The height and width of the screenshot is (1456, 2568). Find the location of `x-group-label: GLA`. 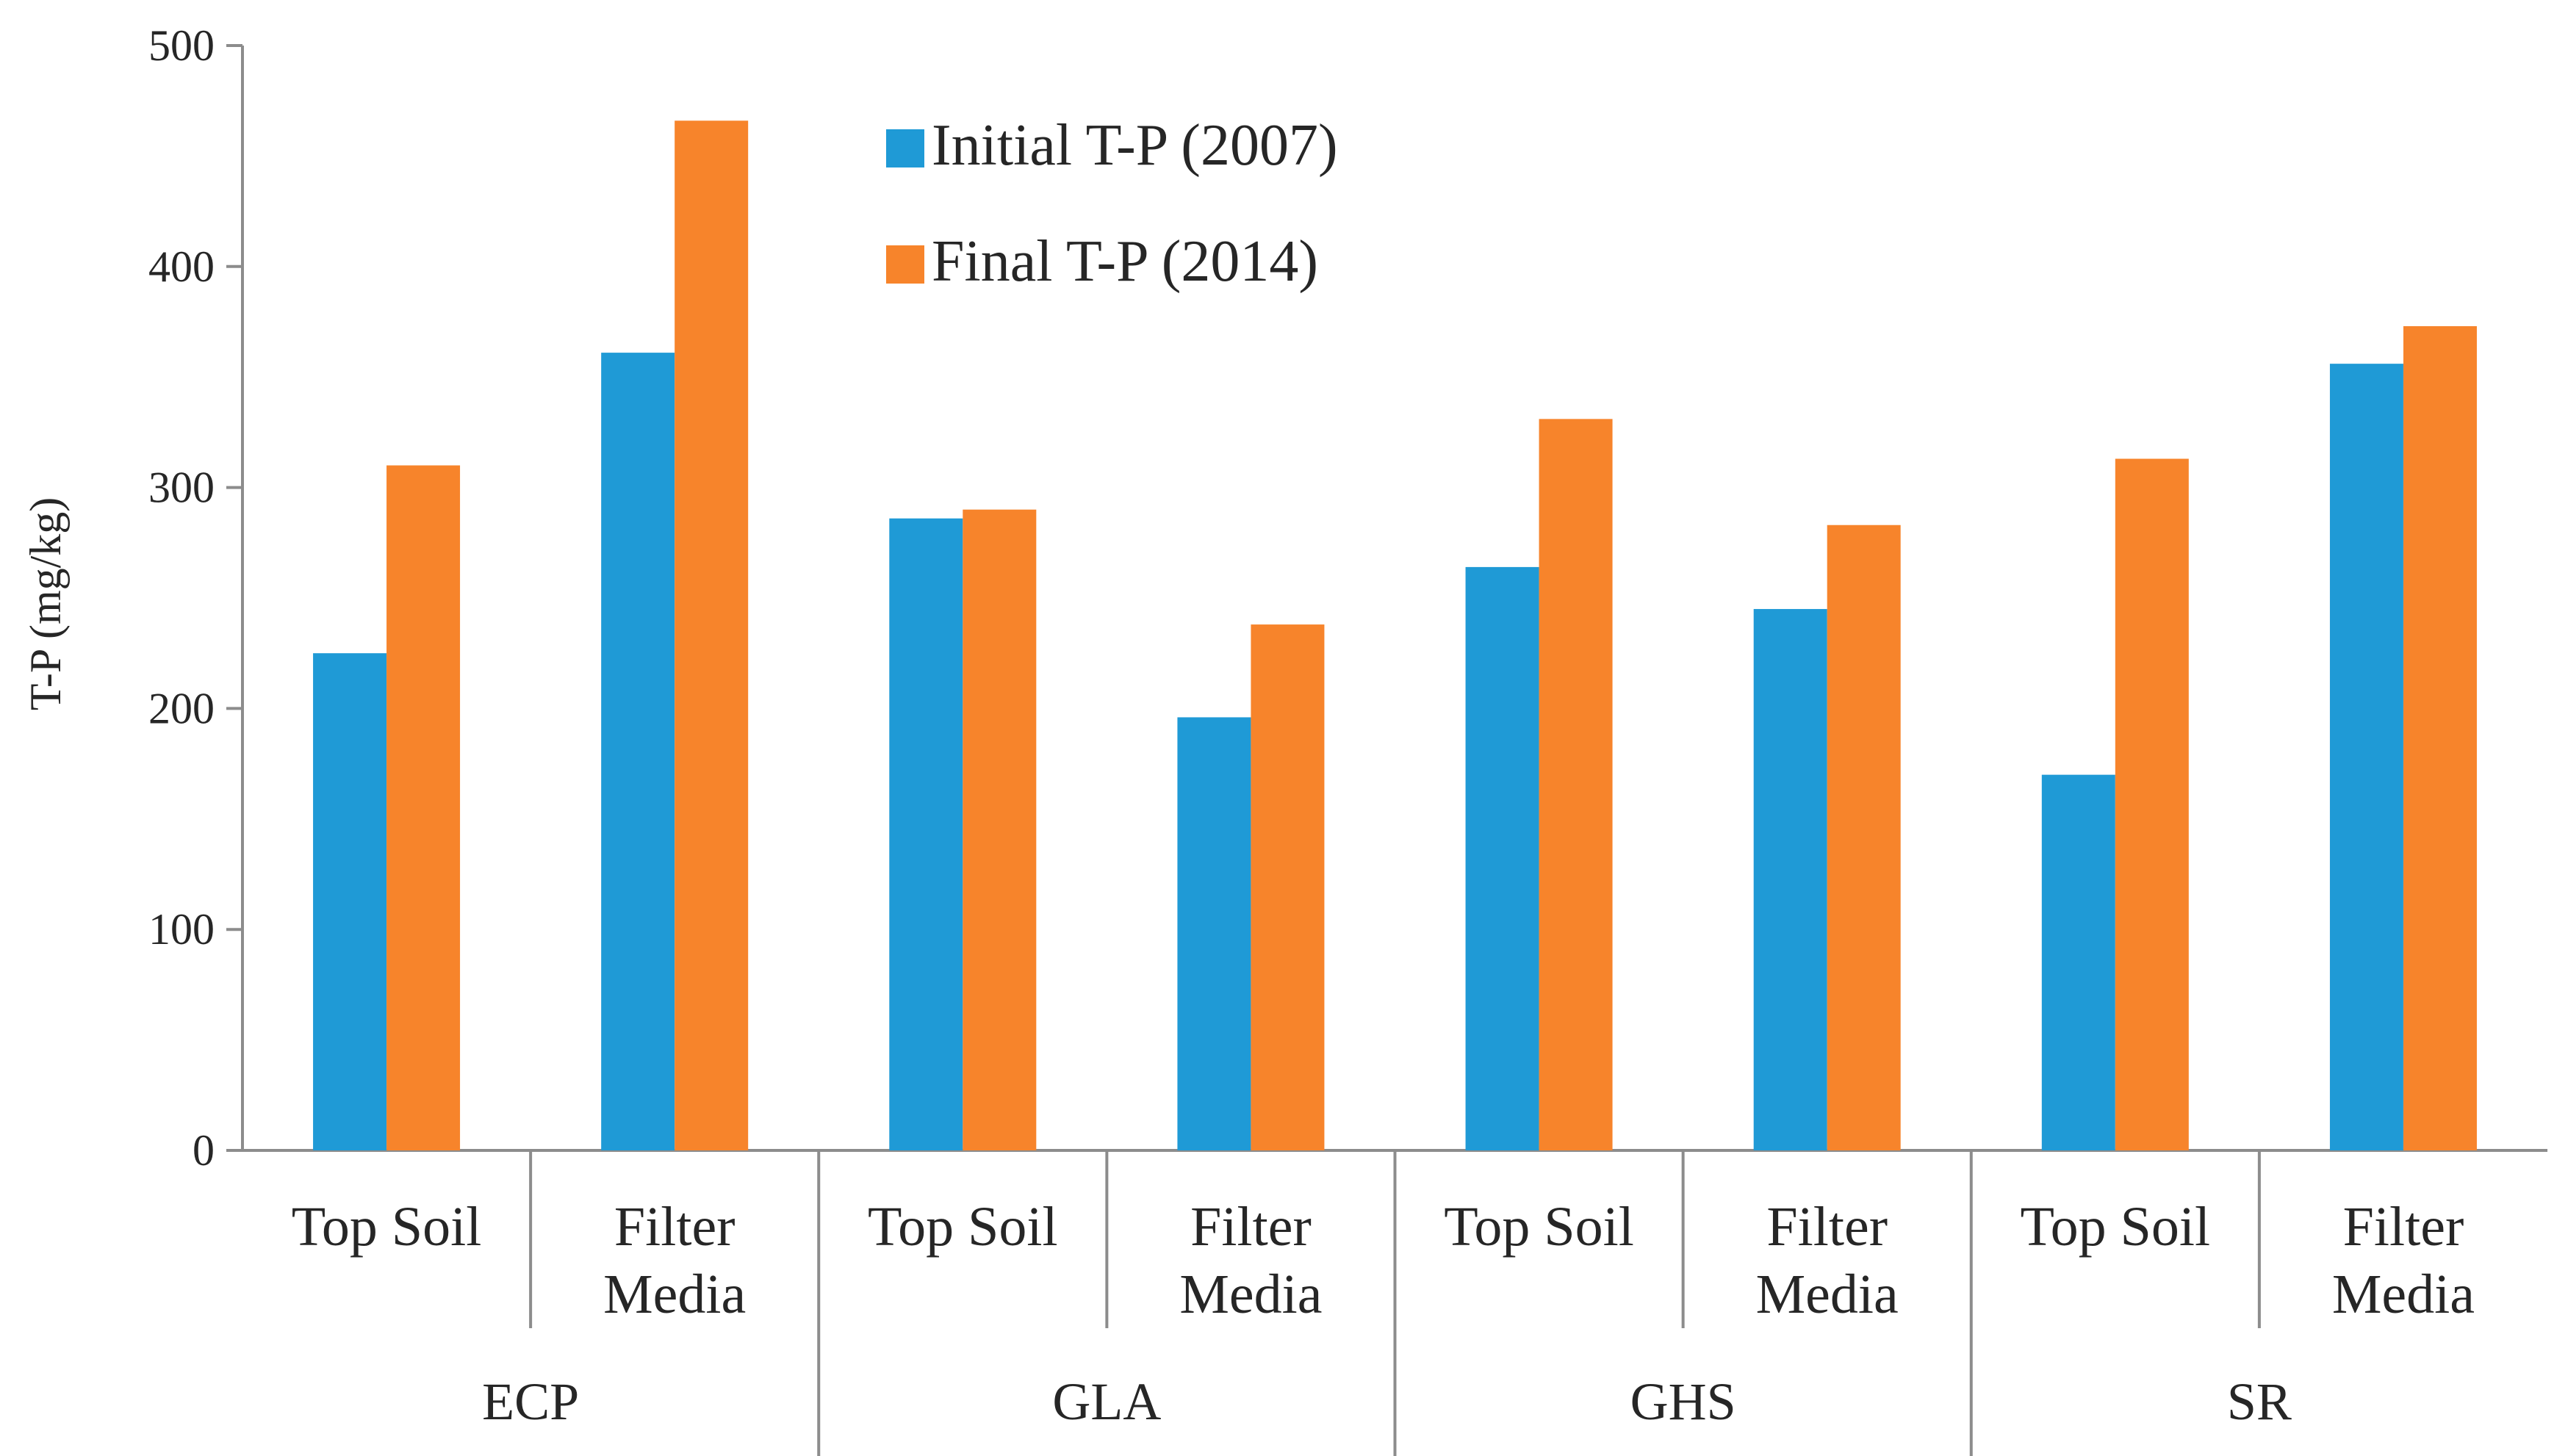

x-group-label: GLA is located at coordinates (1106, 1401).